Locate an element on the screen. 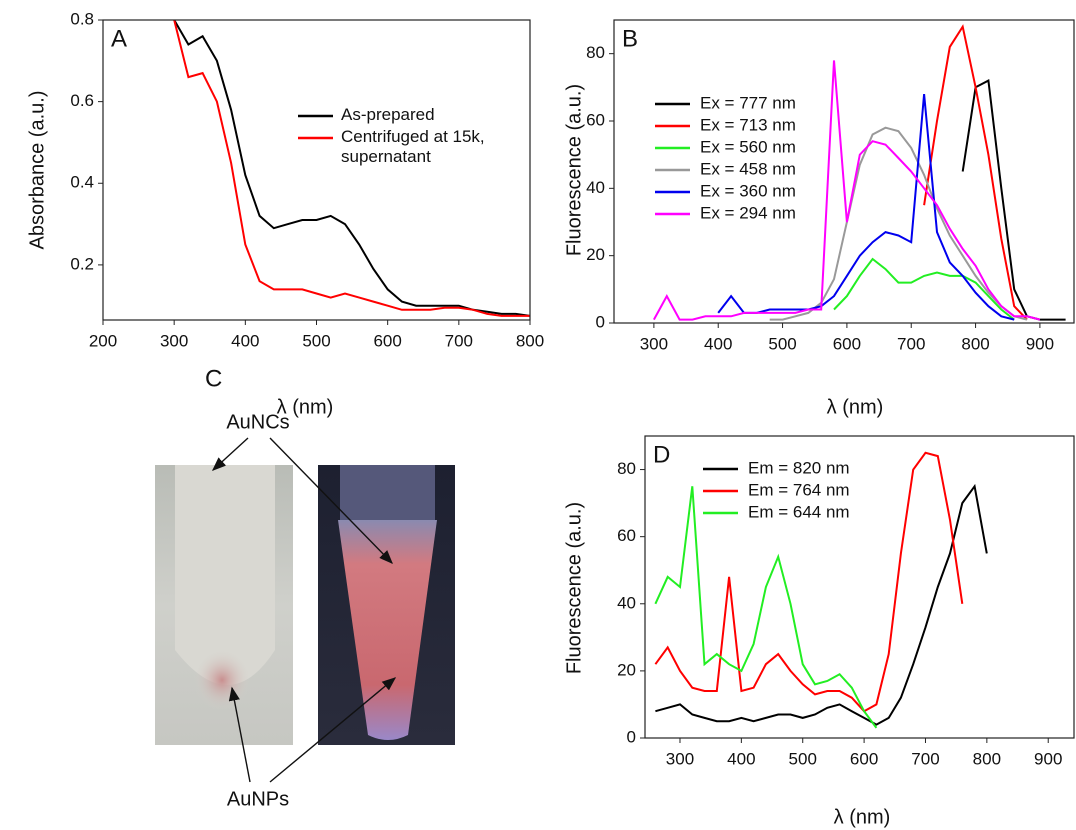 This screenshot has height=830, width=1076. legend-label: Ex = 458 nm is located at coordinates (748, 168).